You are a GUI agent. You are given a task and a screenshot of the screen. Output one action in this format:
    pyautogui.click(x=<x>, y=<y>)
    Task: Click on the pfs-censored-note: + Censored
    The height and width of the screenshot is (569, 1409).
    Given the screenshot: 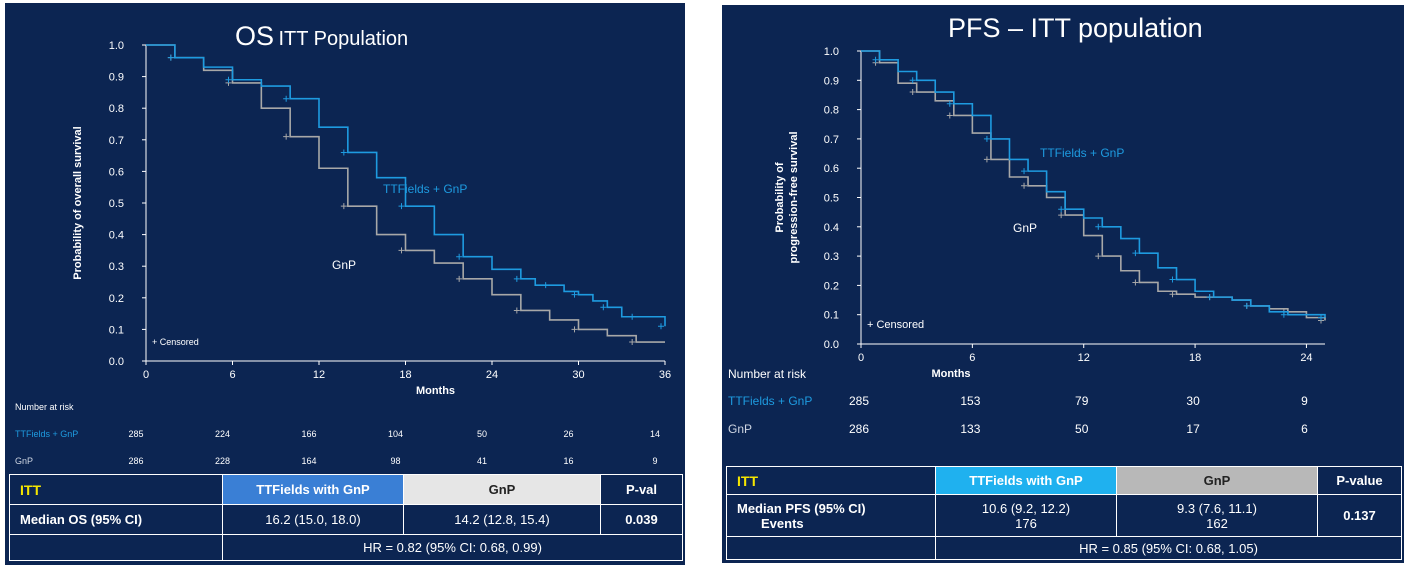 What is the action you would take?
    pyautogui.click(x=895, y=325)
    